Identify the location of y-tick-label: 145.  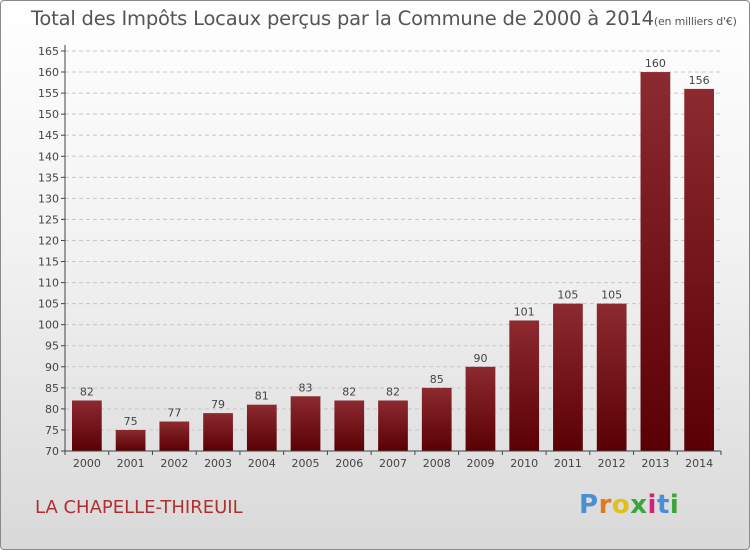
(48, 135).